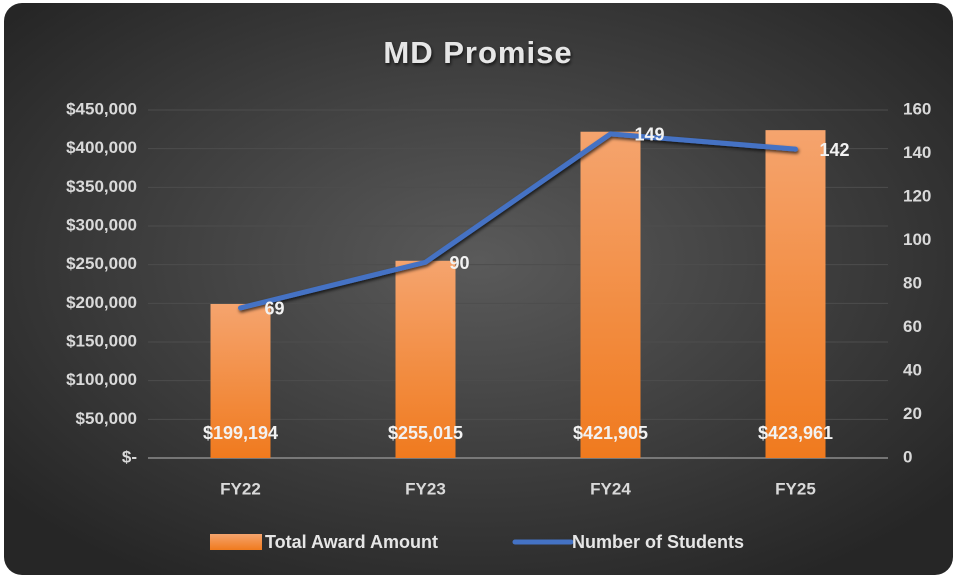 This screenshot has width=957, height=578. What do you see at coordinates (351, 542) in the screenshot?
I see `legend-label: Total Award Amount` at bounding box center [351, 542].